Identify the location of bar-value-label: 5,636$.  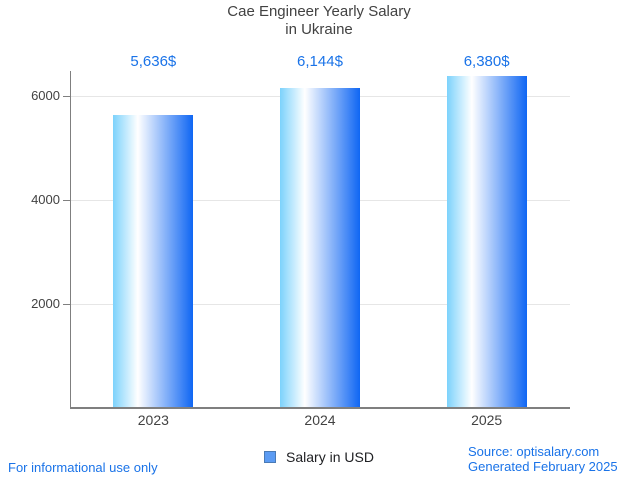
(153, 61).